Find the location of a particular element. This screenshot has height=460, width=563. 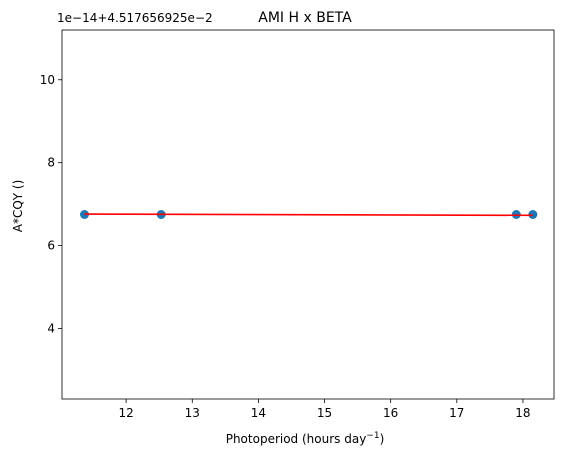

x-tick-label: 12 is located at coordinates (126, 413).